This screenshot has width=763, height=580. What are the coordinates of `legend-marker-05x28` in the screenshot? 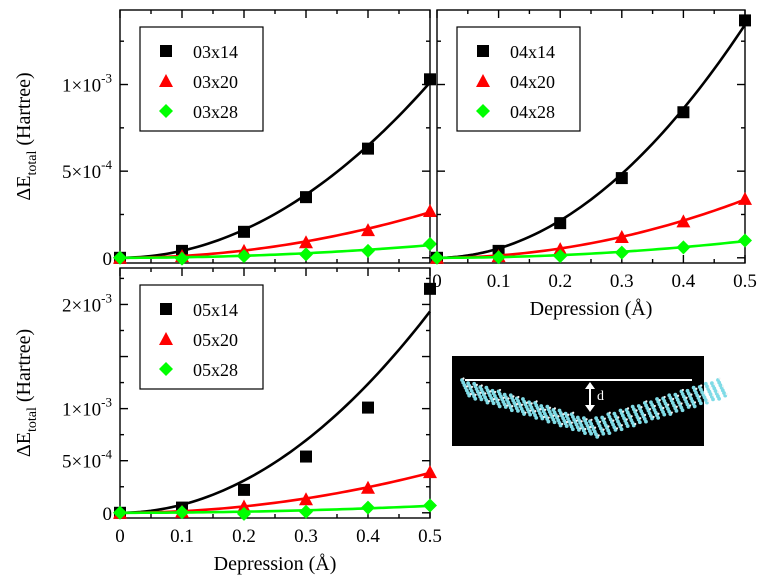 It's located at (166, 369).